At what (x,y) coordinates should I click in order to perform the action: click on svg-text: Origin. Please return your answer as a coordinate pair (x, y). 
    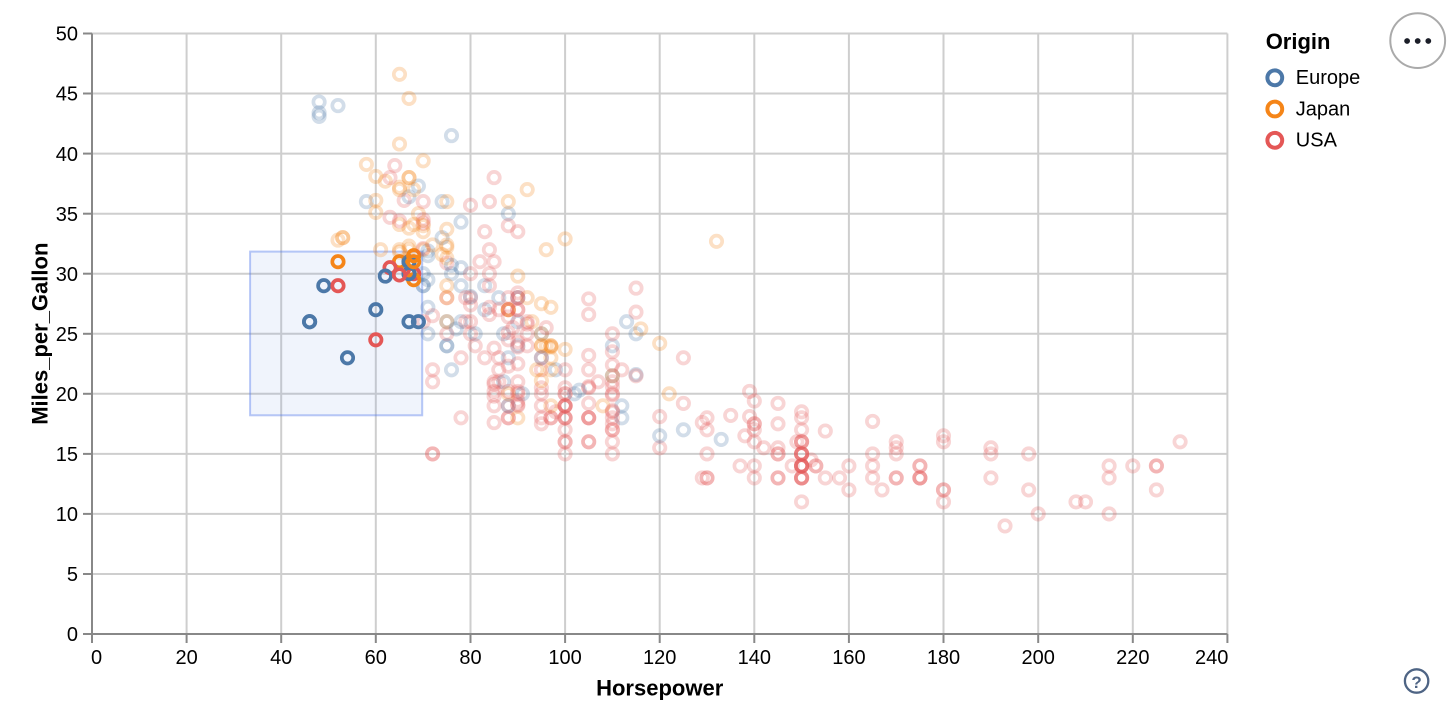
    Looking at the image, I should click on (1298, 41).